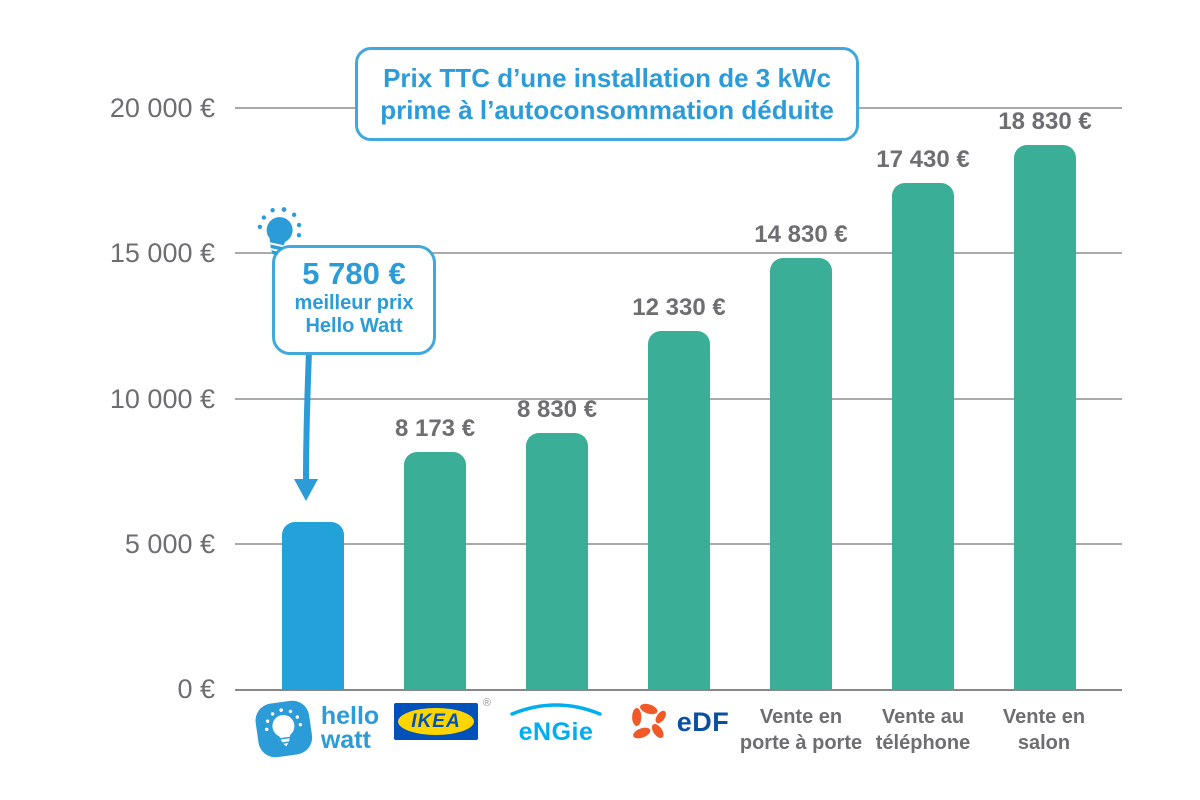 This screenshot has width=1200, height=800. What do you see at coordinates (556, 732) in the screenshot?
I see `engie-wordmark: eNGie` at bounding box center [556, 732].